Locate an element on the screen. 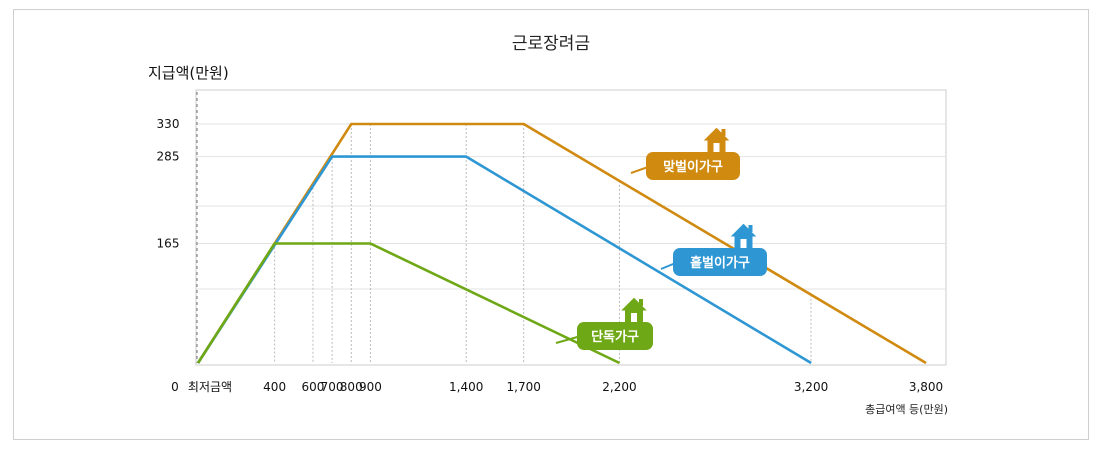 The width and height of the screenshot is (1103, 457). y-tick-label-1: 285 is located at coordinates (168, 157).